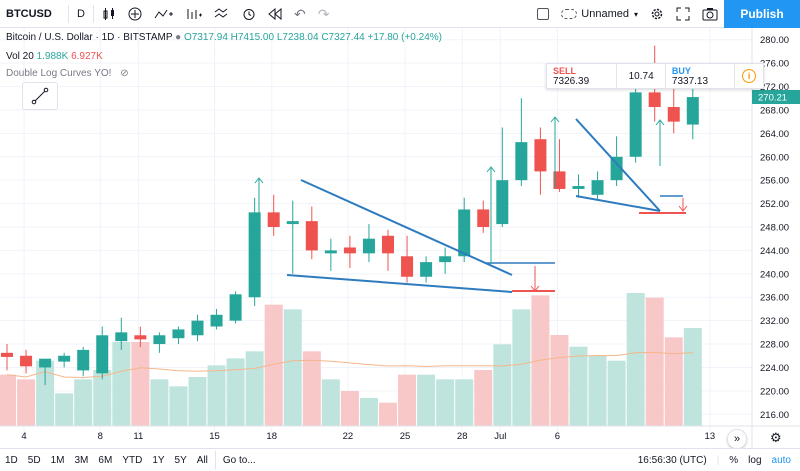  Describe the element at coordinates (404, 37) in the screenshot. I see `legend-change: +17.80 (+0.24%)` at that location.